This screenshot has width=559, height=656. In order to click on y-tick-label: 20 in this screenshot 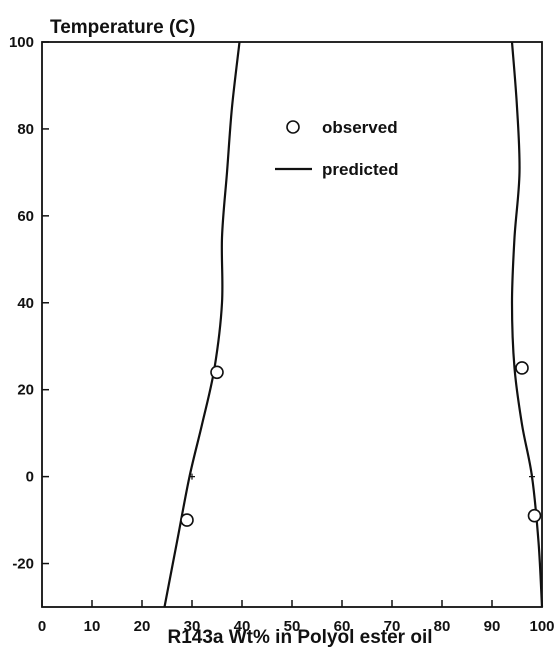, I will do `click(25, 390)`.